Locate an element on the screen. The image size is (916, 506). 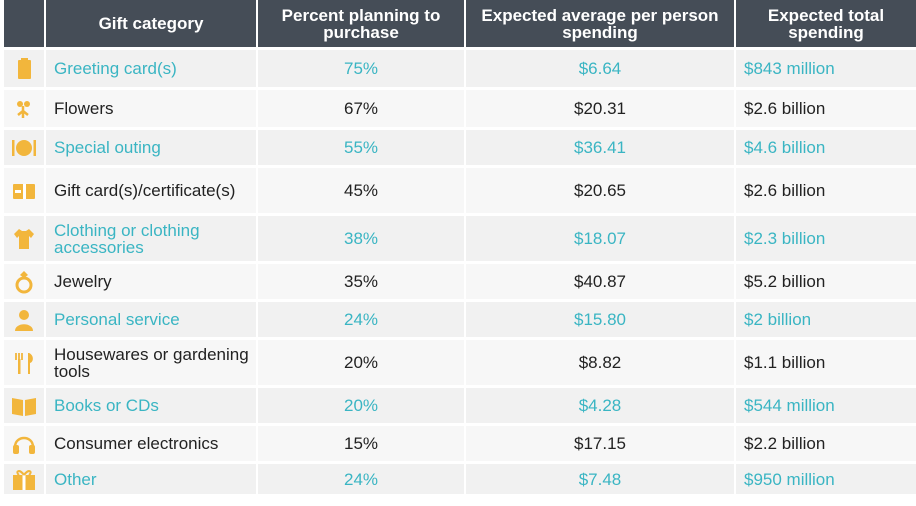
average-spending-cell: $17.15 is located at coordinates (601, 443).